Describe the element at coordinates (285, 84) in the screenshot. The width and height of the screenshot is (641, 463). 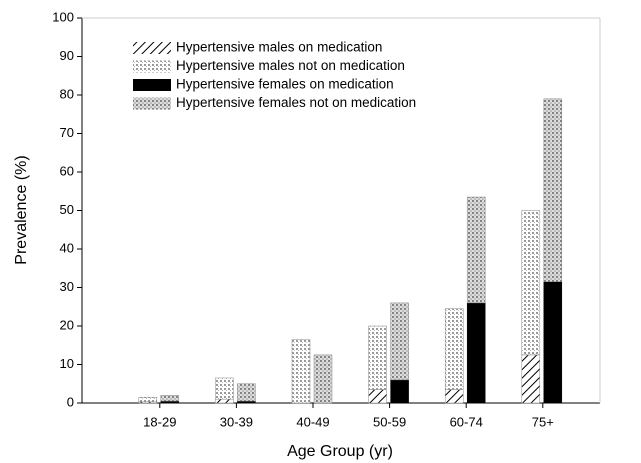
I see `legend-label: Hypertensive females on medication` at that location.